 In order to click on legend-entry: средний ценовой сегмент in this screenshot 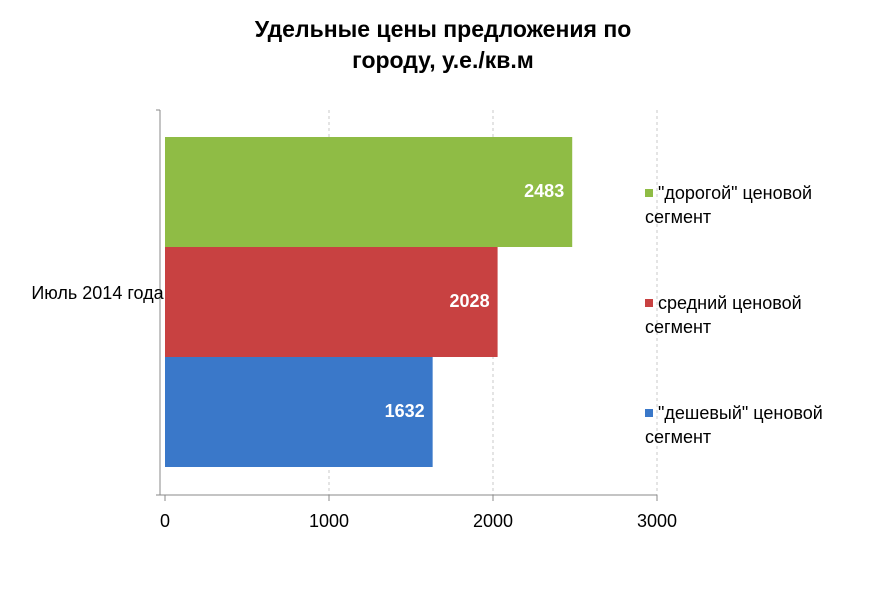, I will do `click(752, 315)`.